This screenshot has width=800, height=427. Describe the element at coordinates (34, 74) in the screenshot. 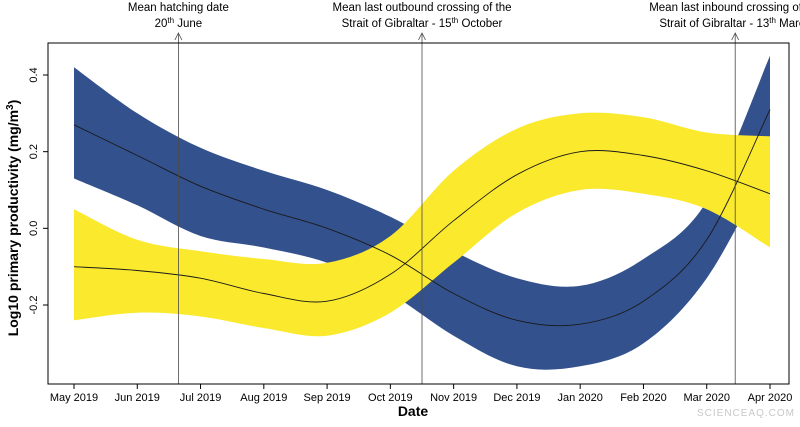

I see `y-tick-label: 0.4` at that location.